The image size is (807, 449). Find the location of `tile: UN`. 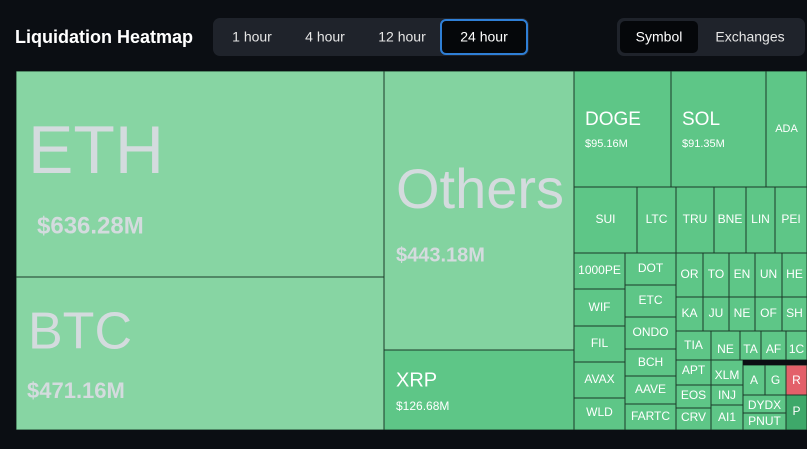

tile: UN is located at coordinates (768, 275).